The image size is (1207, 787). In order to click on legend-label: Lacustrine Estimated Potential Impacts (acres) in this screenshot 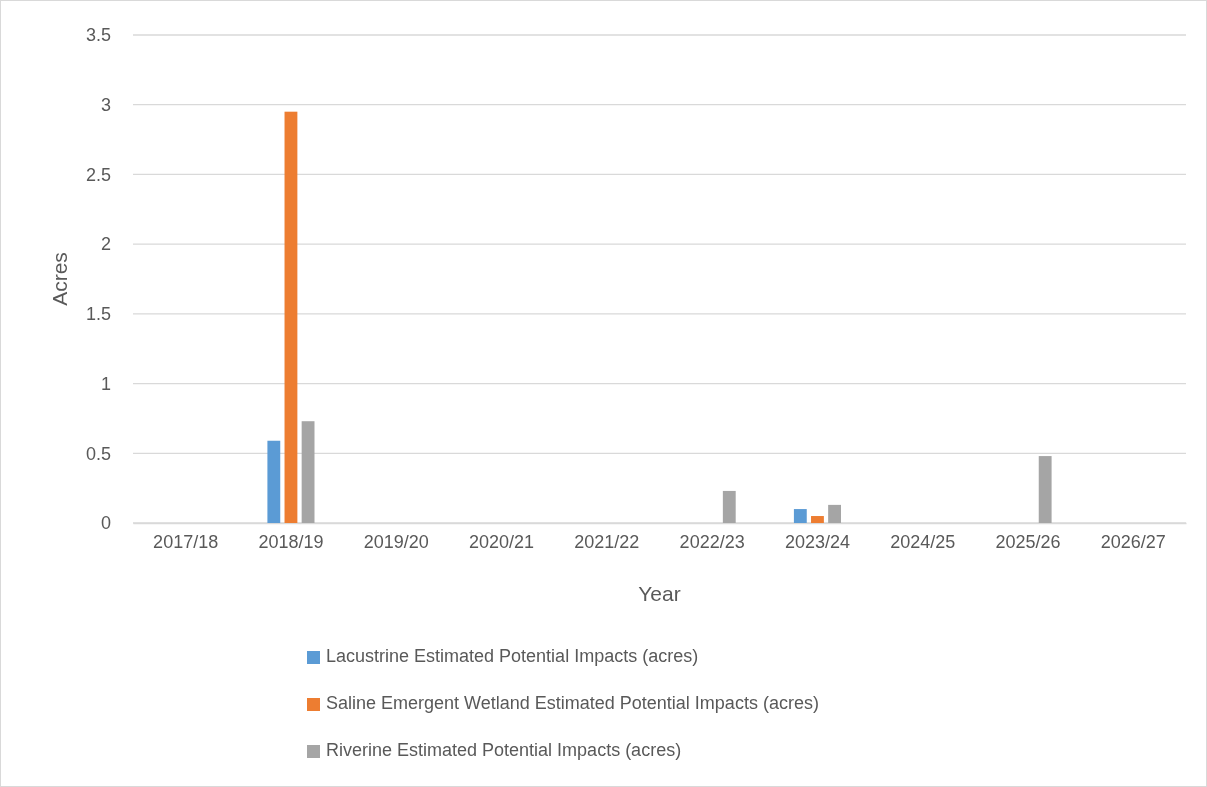, I will do `click(512, 656)`.